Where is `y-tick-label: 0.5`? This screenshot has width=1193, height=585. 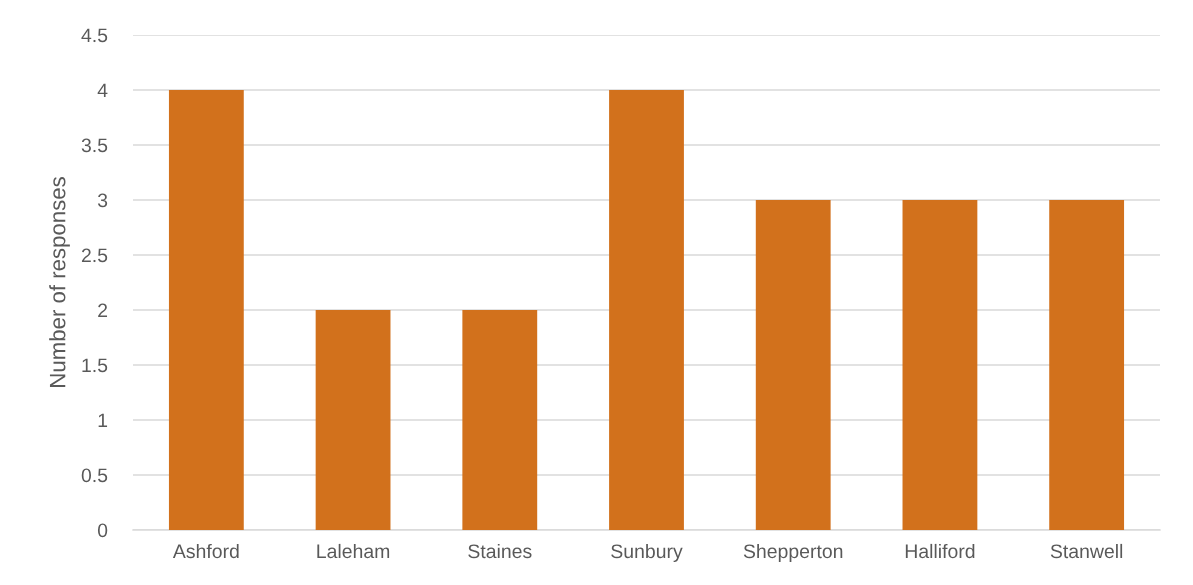
y-tick-label: 0.5 is located at coordinates (94, 475).